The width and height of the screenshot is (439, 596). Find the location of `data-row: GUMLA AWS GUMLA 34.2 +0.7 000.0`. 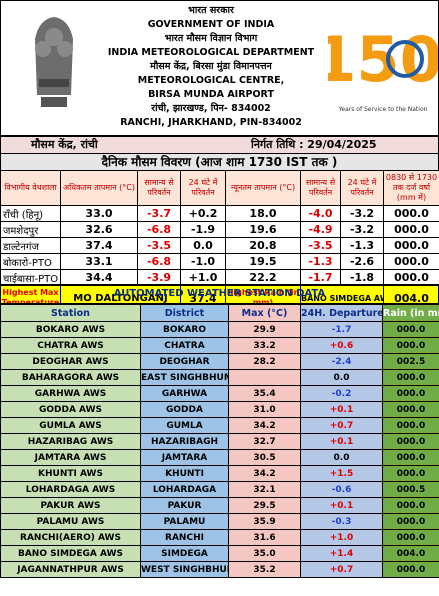

data-row: GUMLA AWS GUMLA 34.2 +0.7 000.0 is located at coordinates (219, 425).